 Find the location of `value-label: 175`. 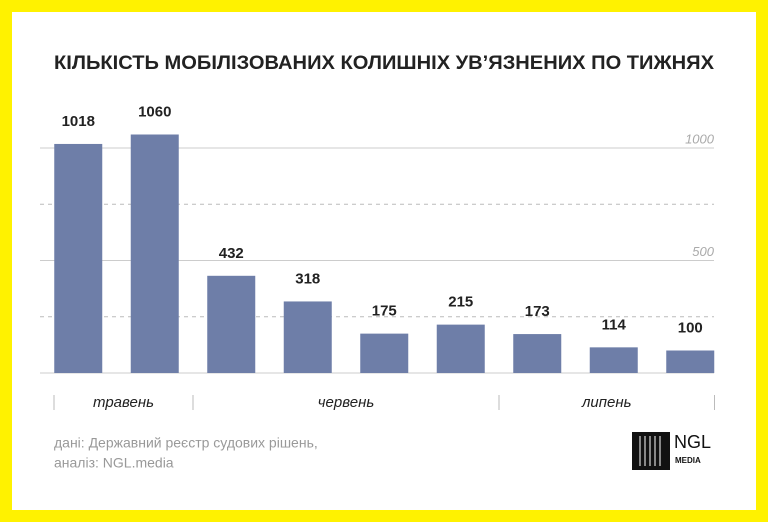

value-label: 175 is located at coordinates (384, 311).